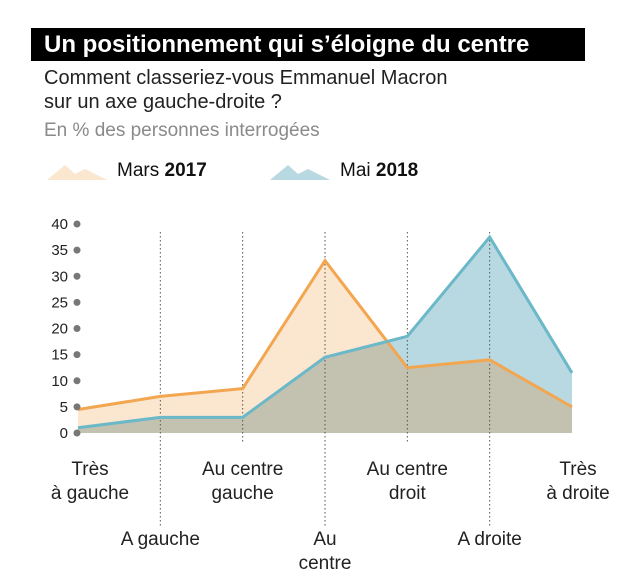  Describe the element at coordinates (138, 170) in the screenshot. I see `legend-month-2017: Mars` at that location.